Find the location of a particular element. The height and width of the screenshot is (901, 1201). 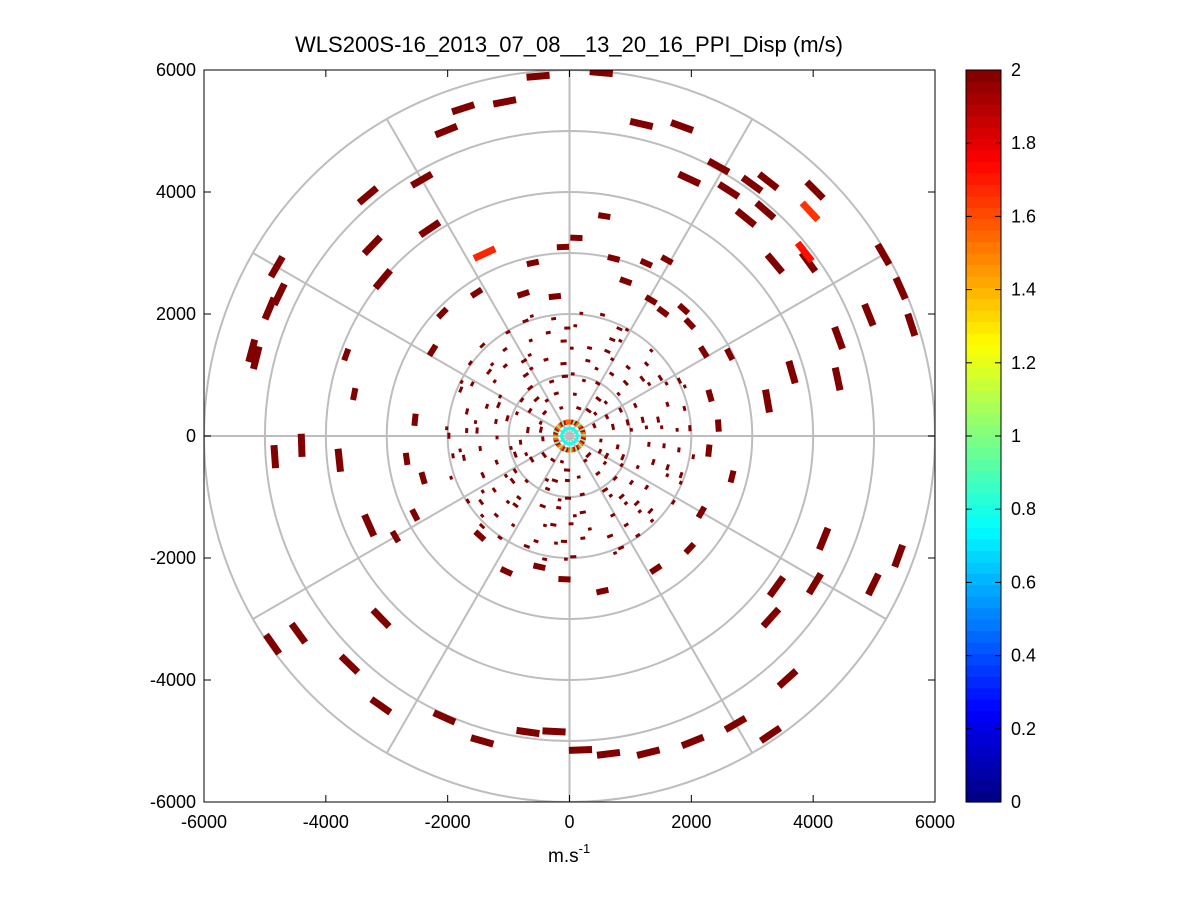

y-tick-label: 2000 is located at coordinates (176, 314).